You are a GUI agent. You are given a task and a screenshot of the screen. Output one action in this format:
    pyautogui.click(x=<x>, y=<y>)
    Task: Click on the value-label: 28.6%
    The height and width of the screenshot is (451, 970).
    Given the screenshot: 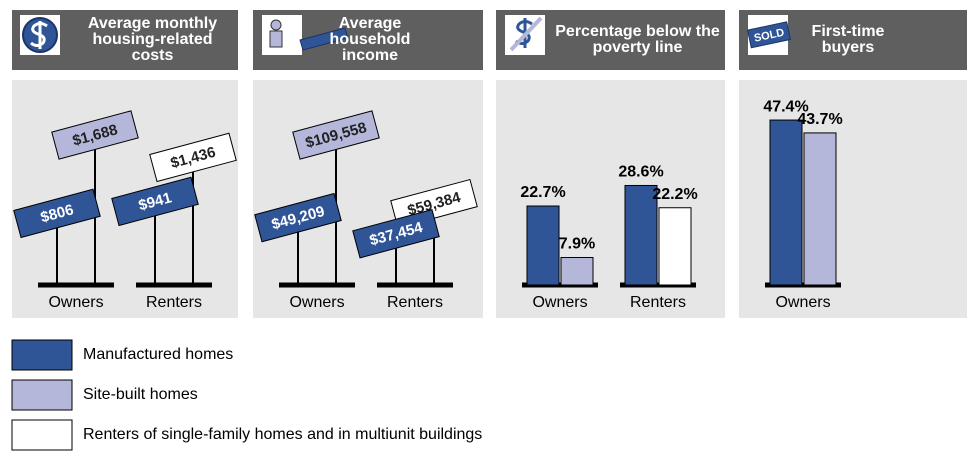 What is the action you would take?
    pyautogui.click(x=640, y=172)
    